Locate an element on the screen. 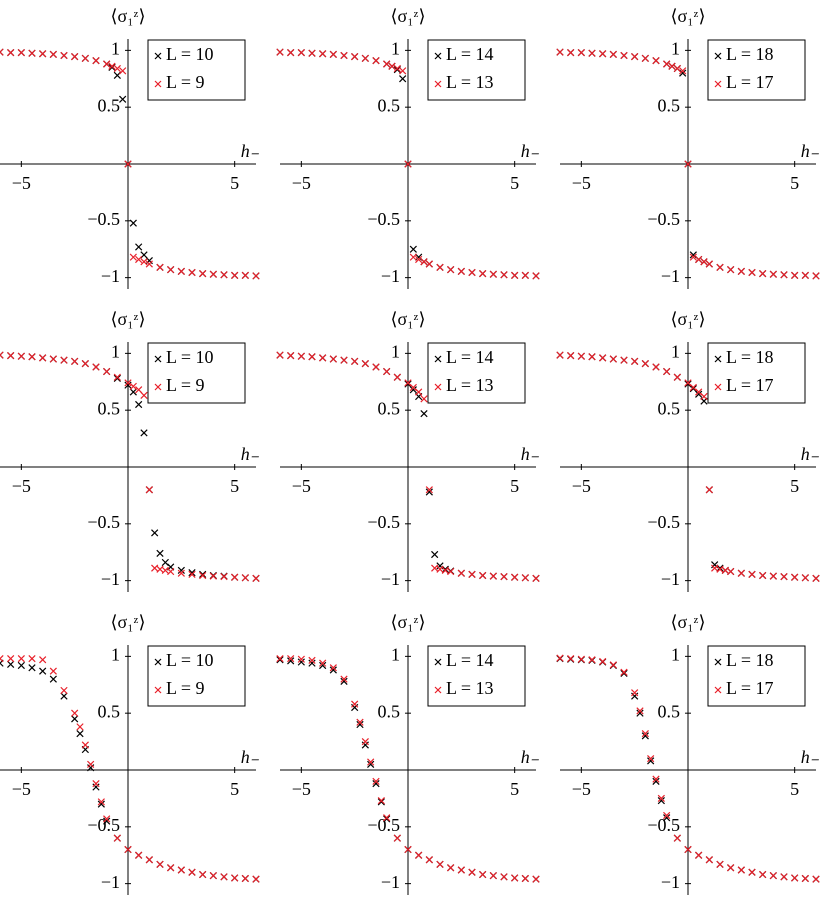  y-tick-label: −1 is located at coordinates (390, 579).